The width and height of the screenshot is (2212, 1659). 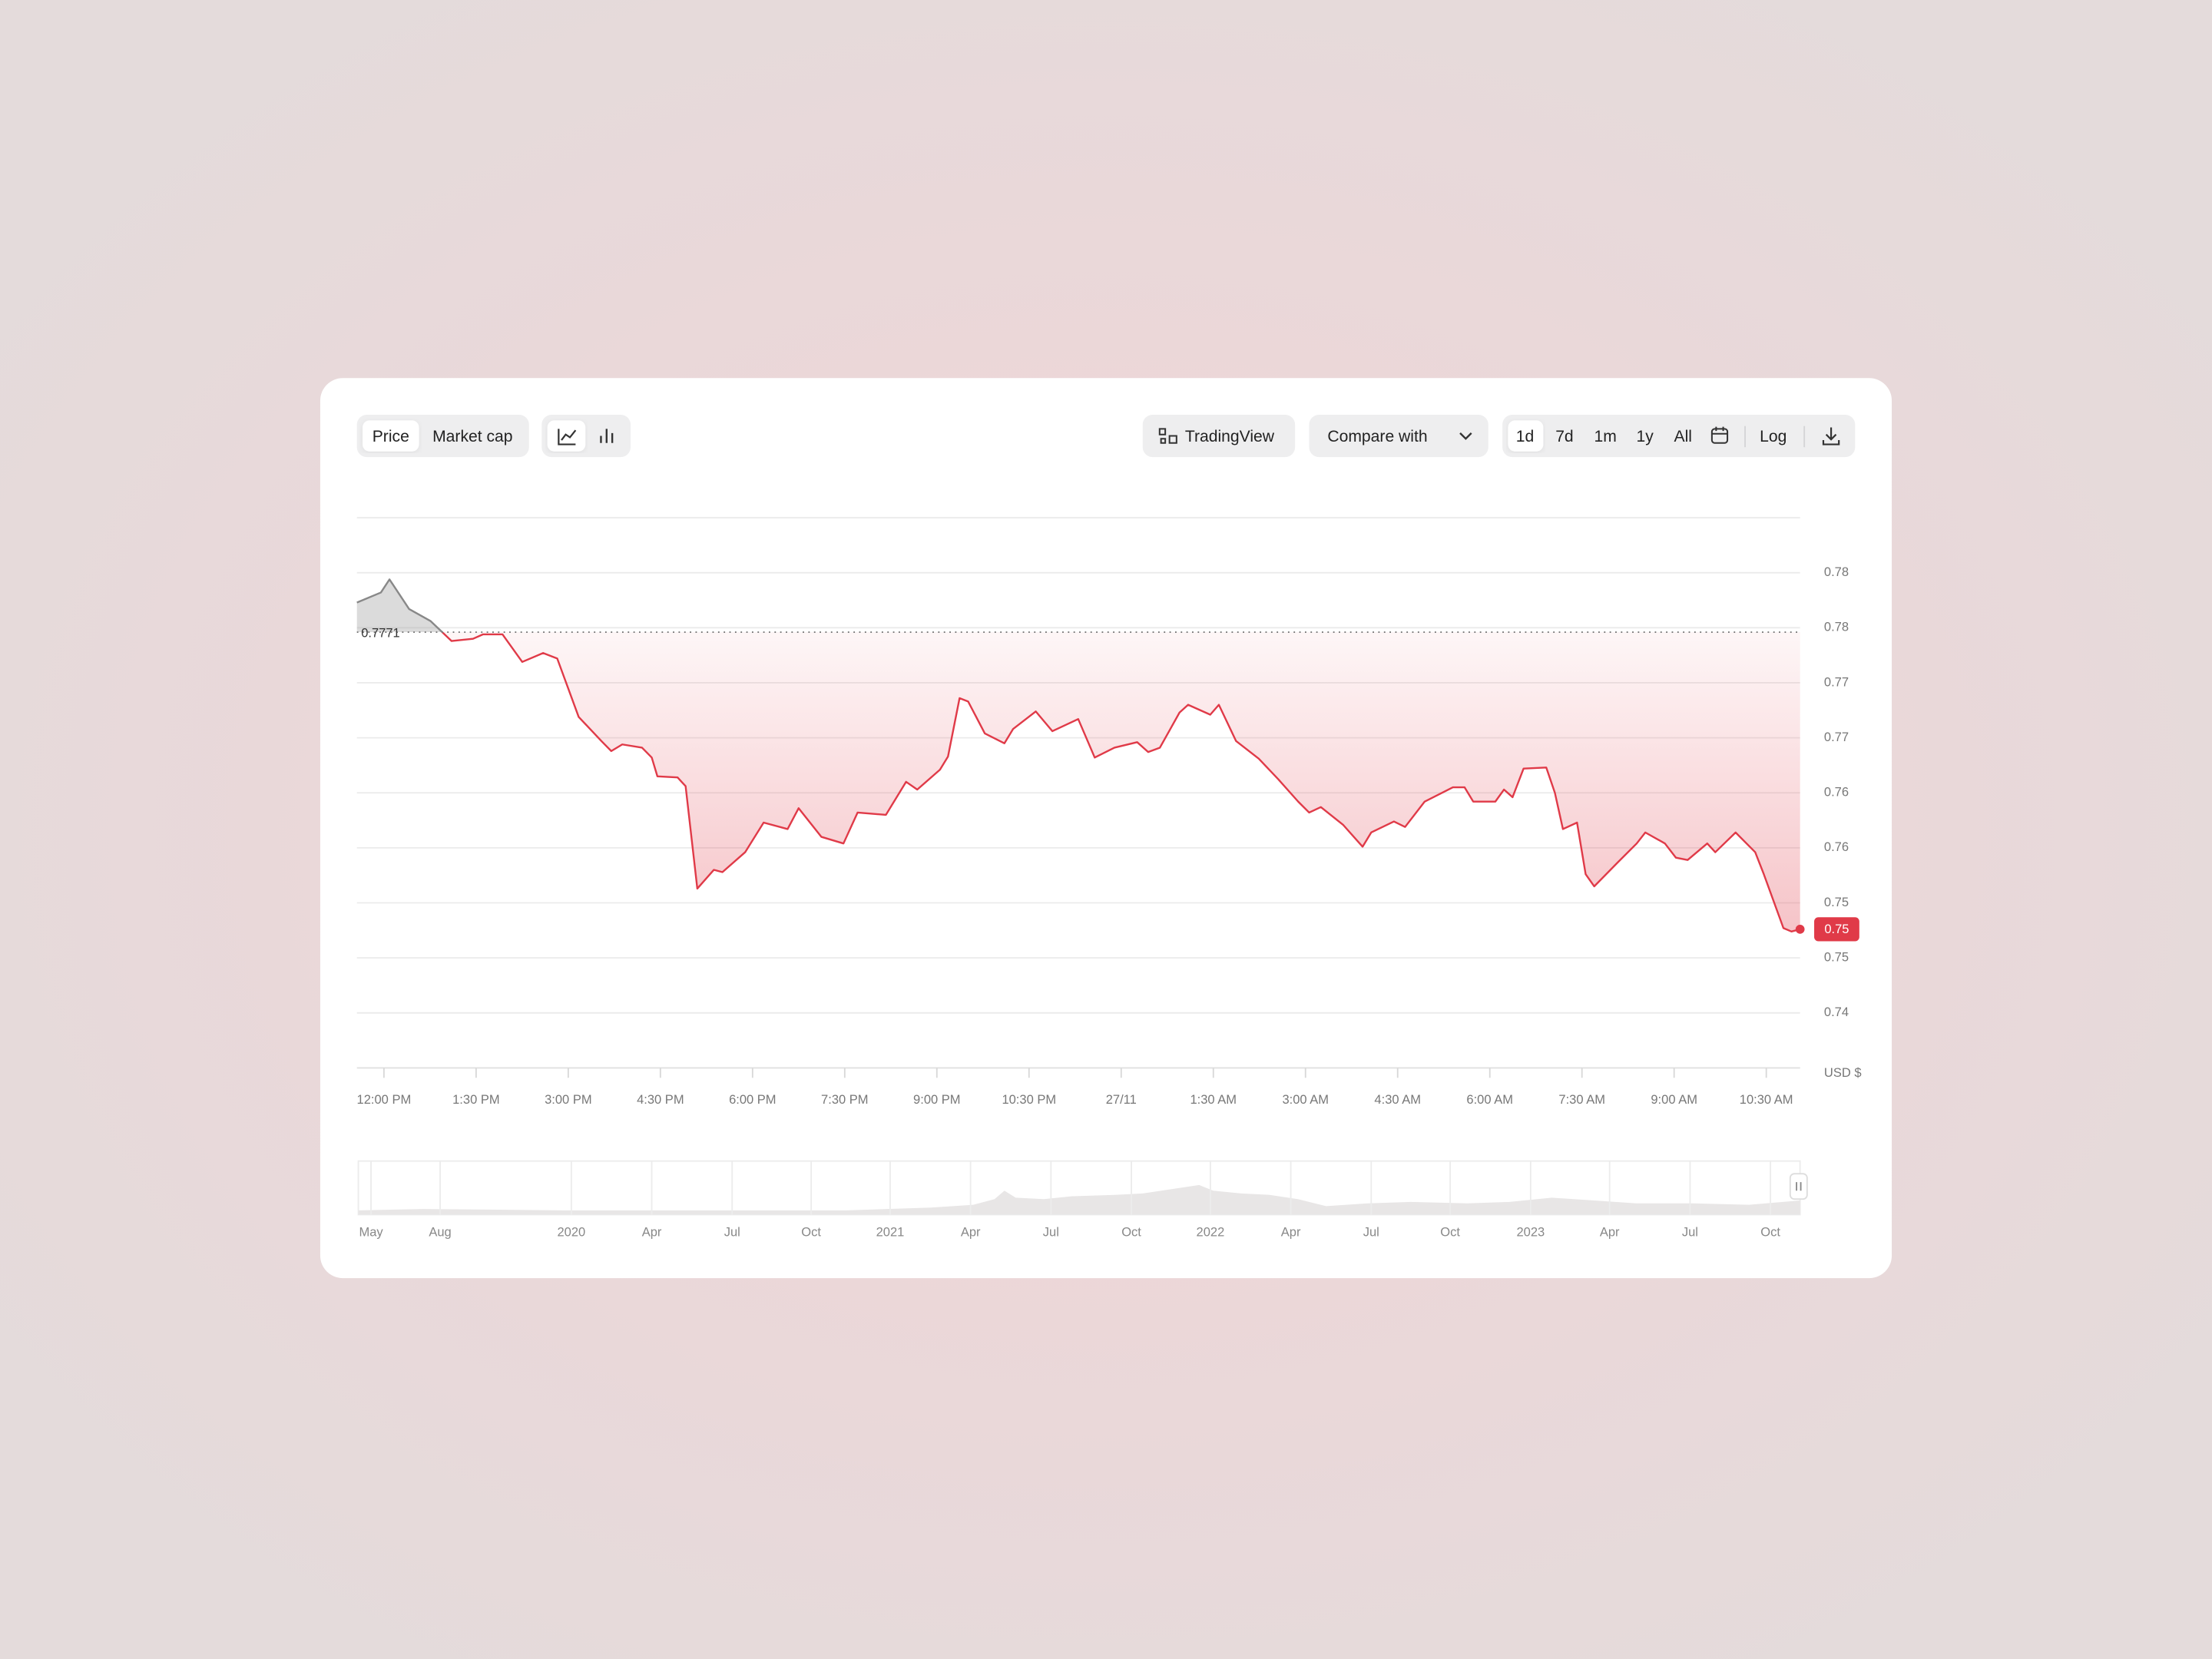 I want to click on end-label: 0.75, so click(x=1837, y=929).